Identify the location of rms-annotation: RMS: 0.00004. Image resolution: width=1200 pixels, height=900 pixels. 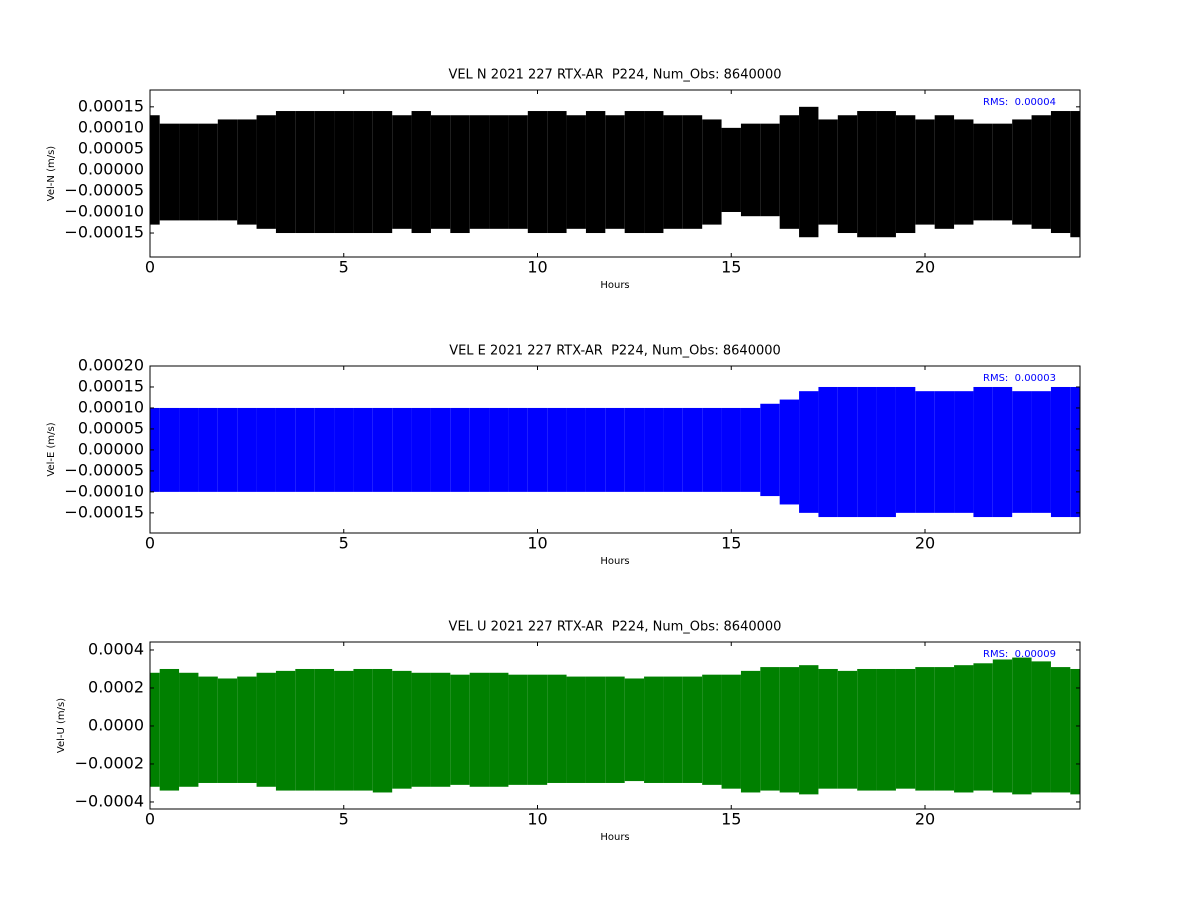
(1019, 102).